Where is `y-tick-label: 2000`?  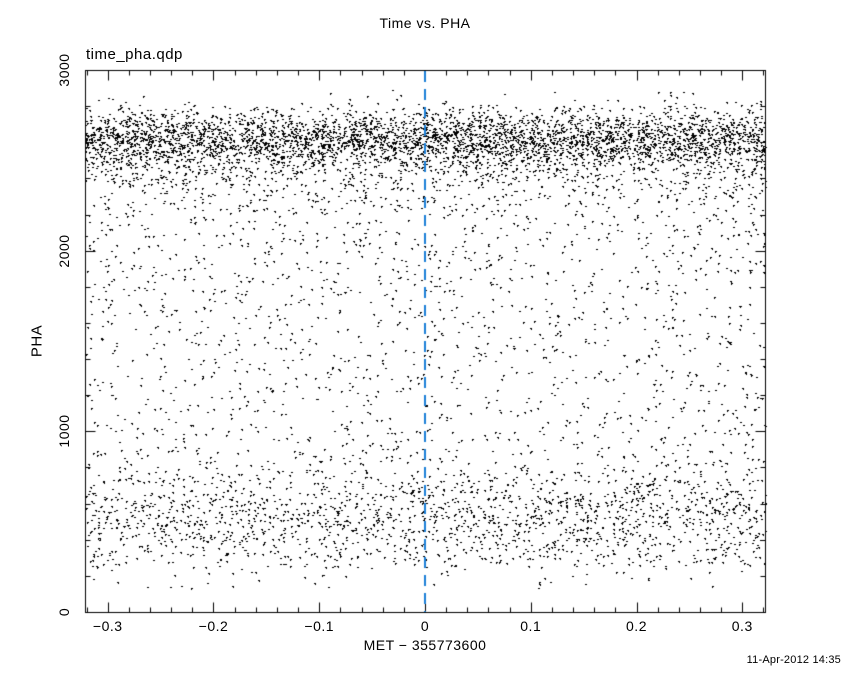
y-tick-label: 2000 is located at coordinates (64, 251).